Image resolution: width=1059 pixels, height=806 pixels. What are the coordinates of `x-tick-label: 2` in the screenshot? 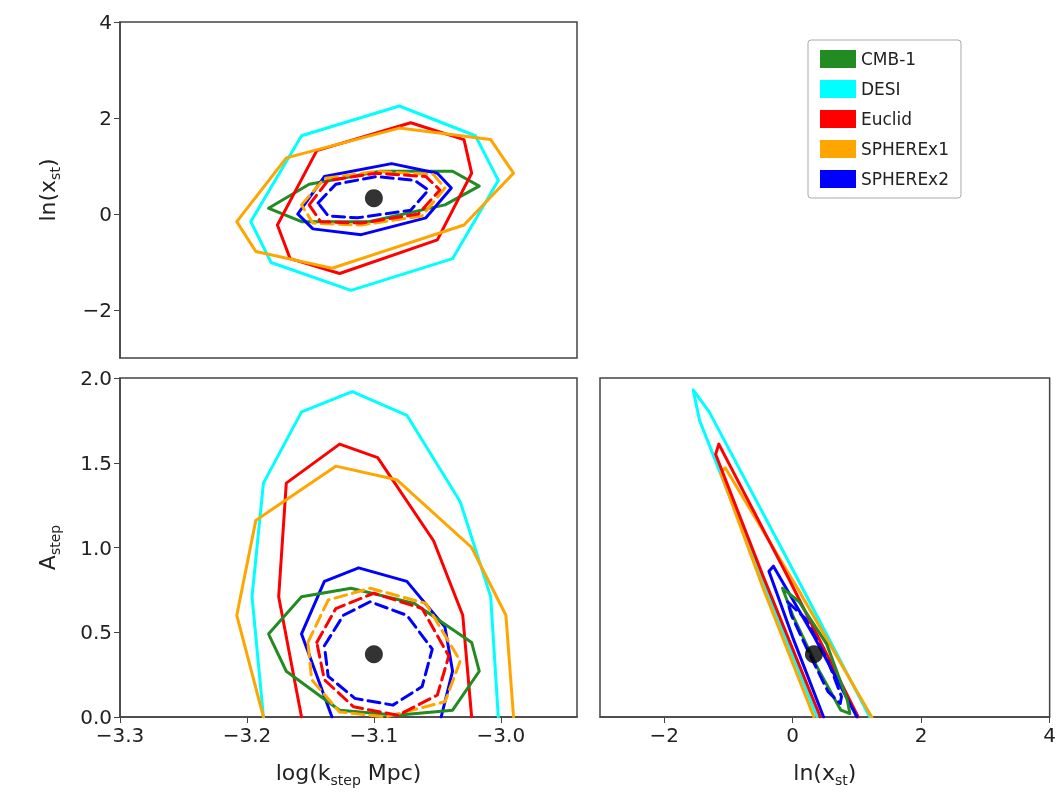 It's located at (921, 735).